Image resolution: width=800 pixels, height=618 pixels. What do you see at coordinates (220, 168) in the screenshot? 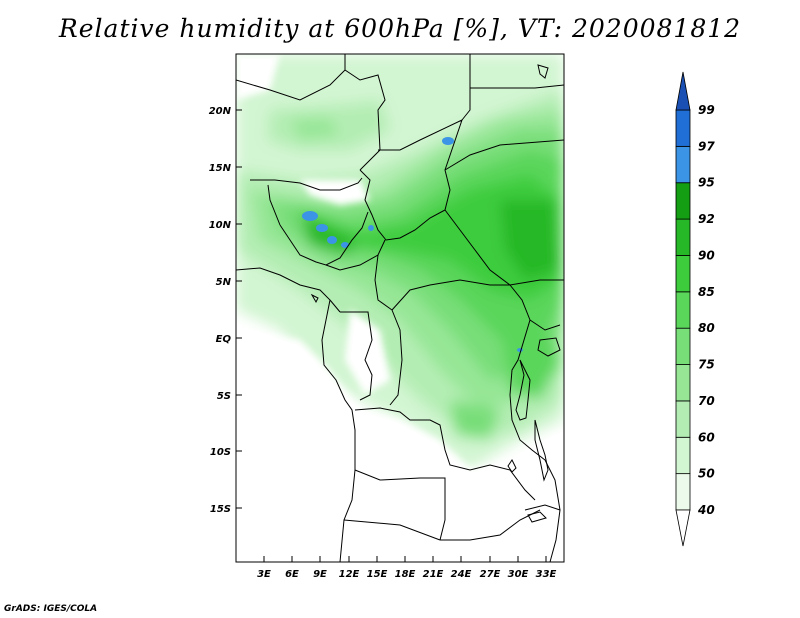
I see `lat-tick-label: 15N` at bounding box center [220, 168].